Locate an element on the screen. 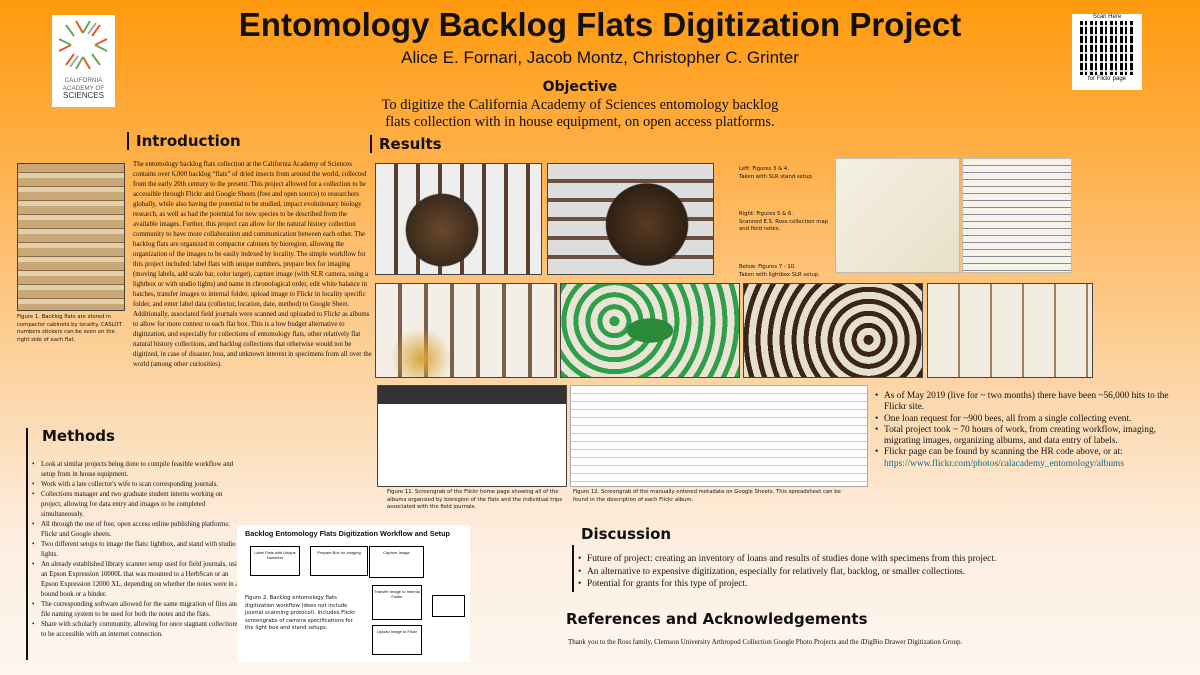 The width and height of the screenshot is (1200, 675). note-left-2: Taken with SLR stand setup. is located at coordinates (776, 176).